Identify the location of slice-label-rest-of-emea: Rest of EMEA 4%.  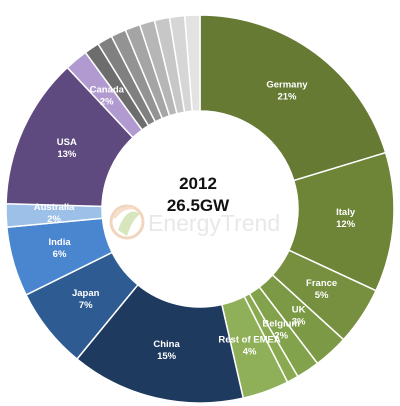
(249, 345).